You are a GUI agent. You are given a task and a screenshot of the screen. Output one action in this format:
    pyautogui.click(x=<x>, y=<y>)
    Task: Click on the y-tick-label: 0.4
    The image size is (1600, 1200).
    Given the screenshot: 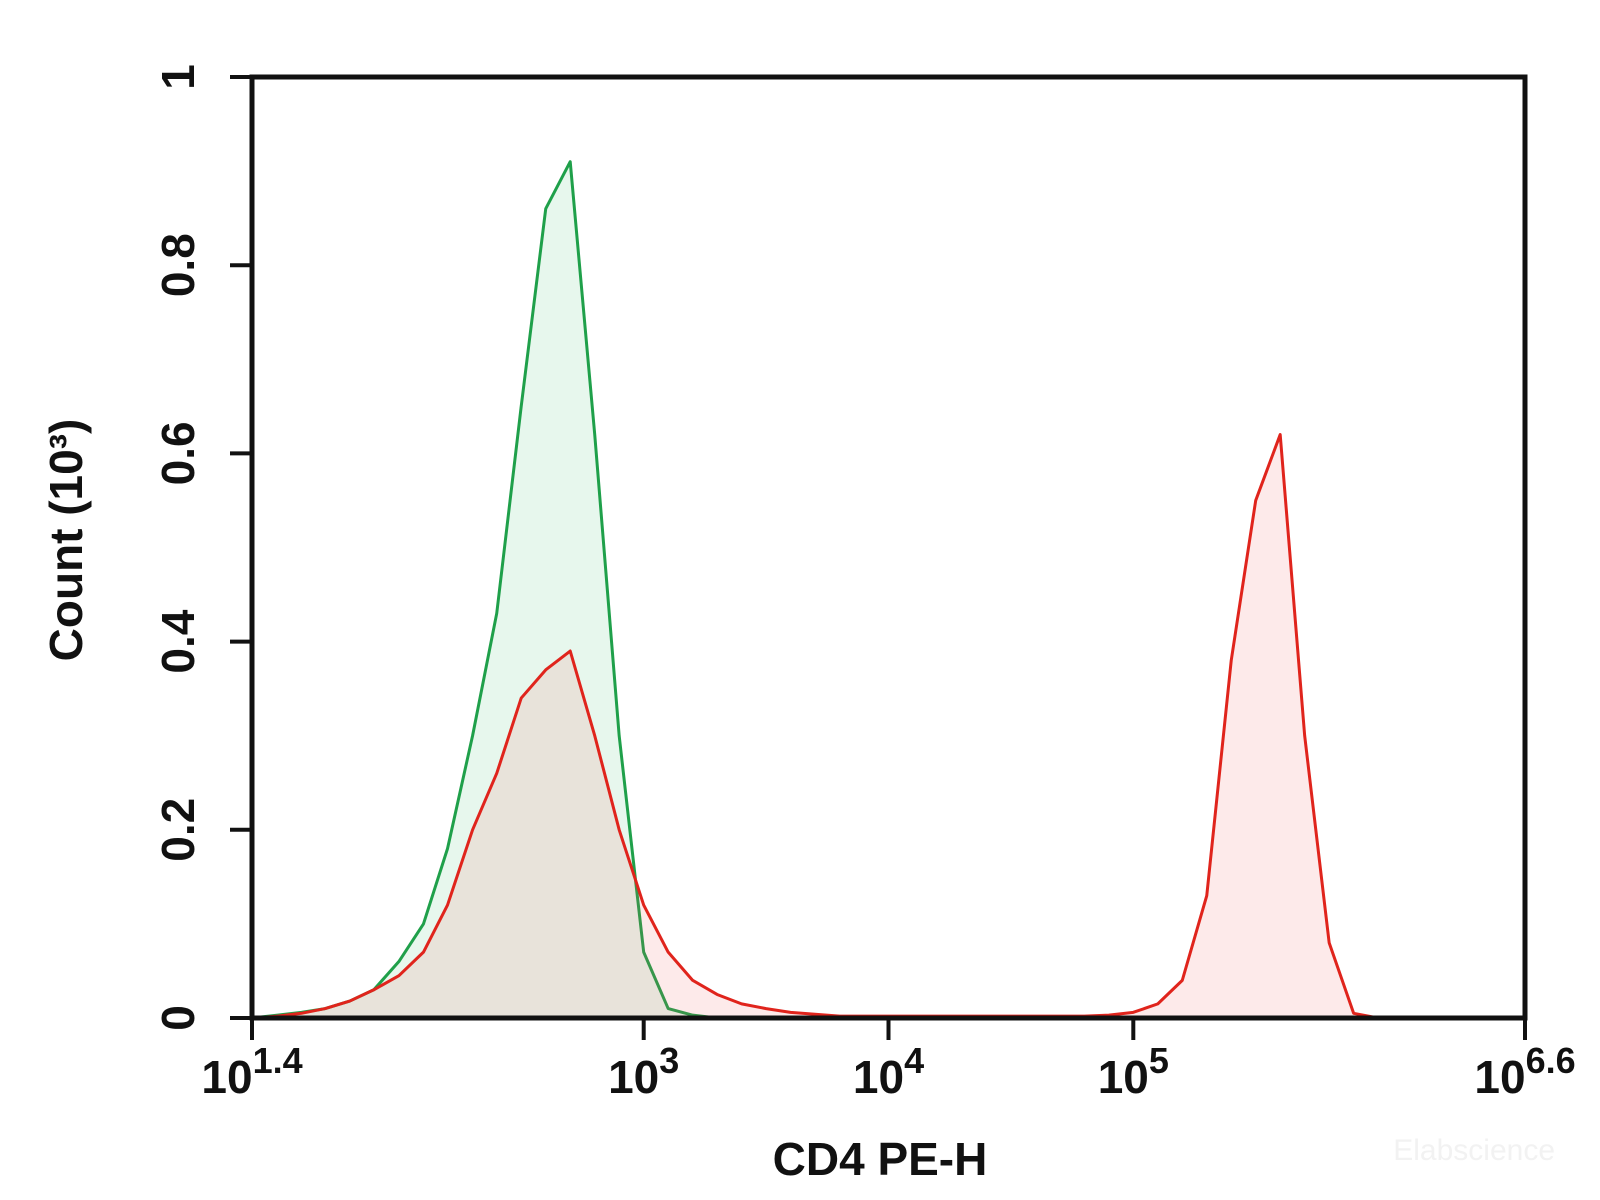 What is the action you would take?
    pyautogui.click(x=178, y=641)
    